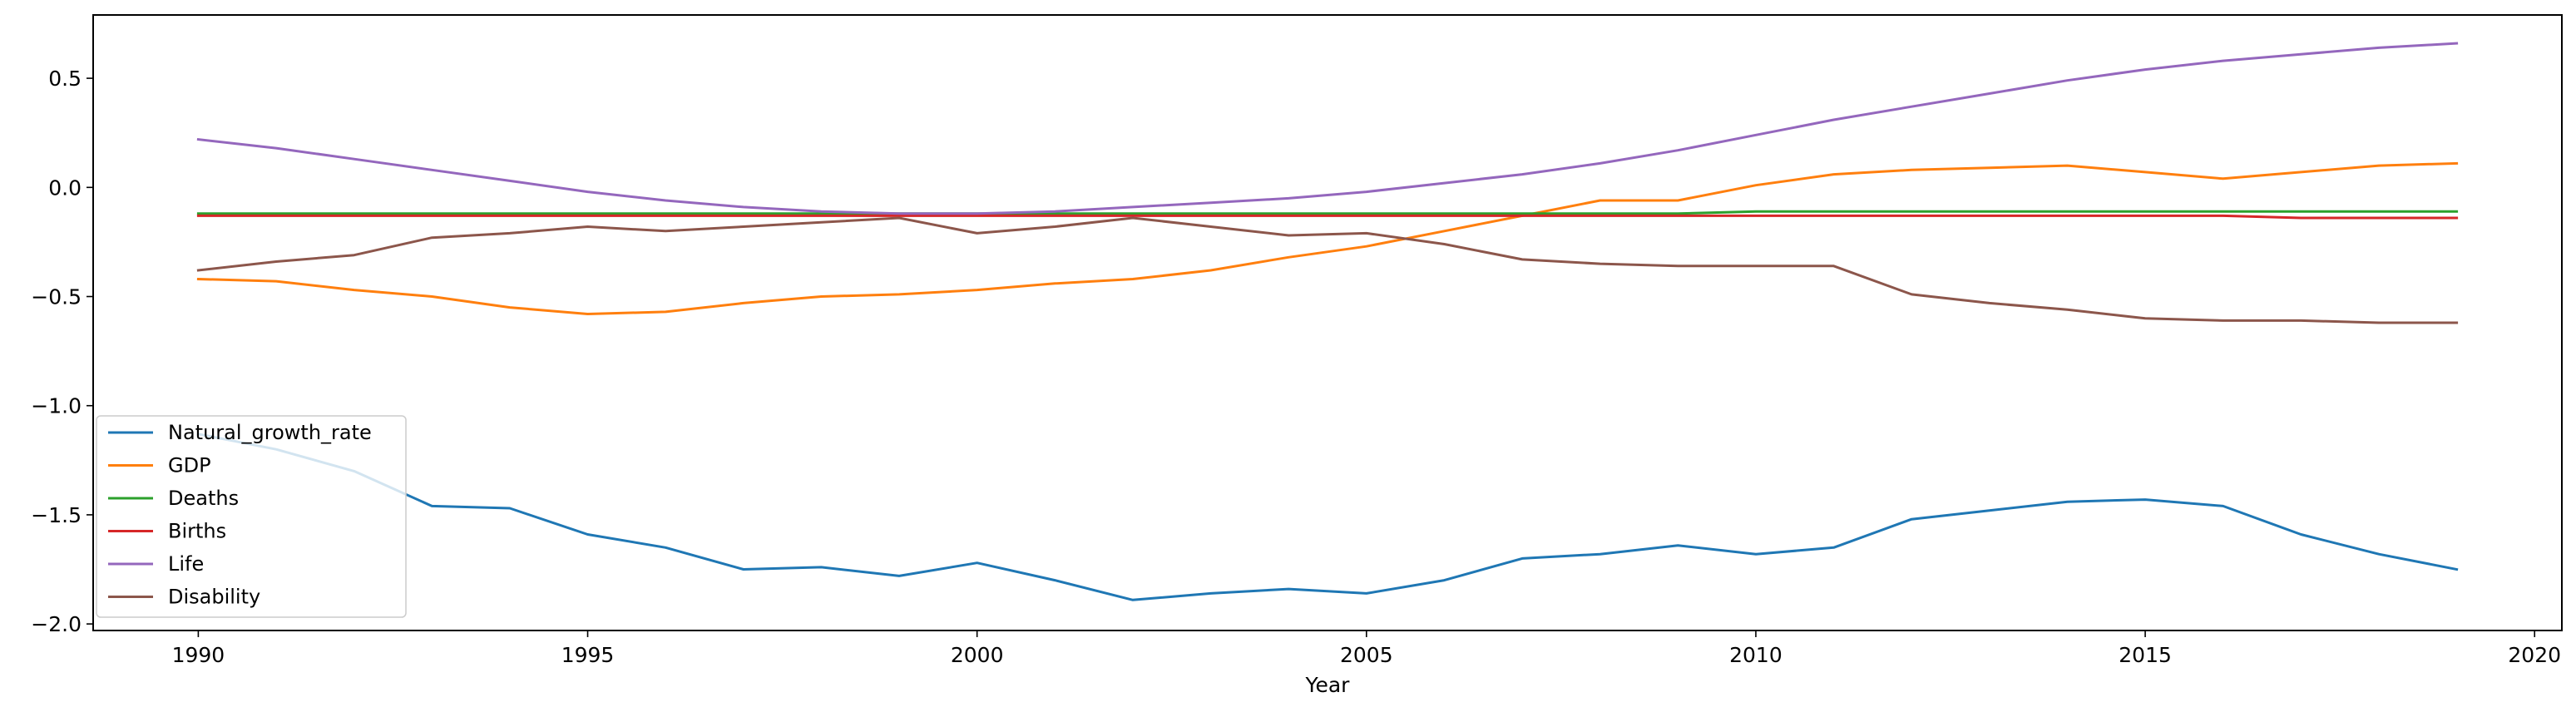  I want to click on legend-label: Life, so click(186, 564).